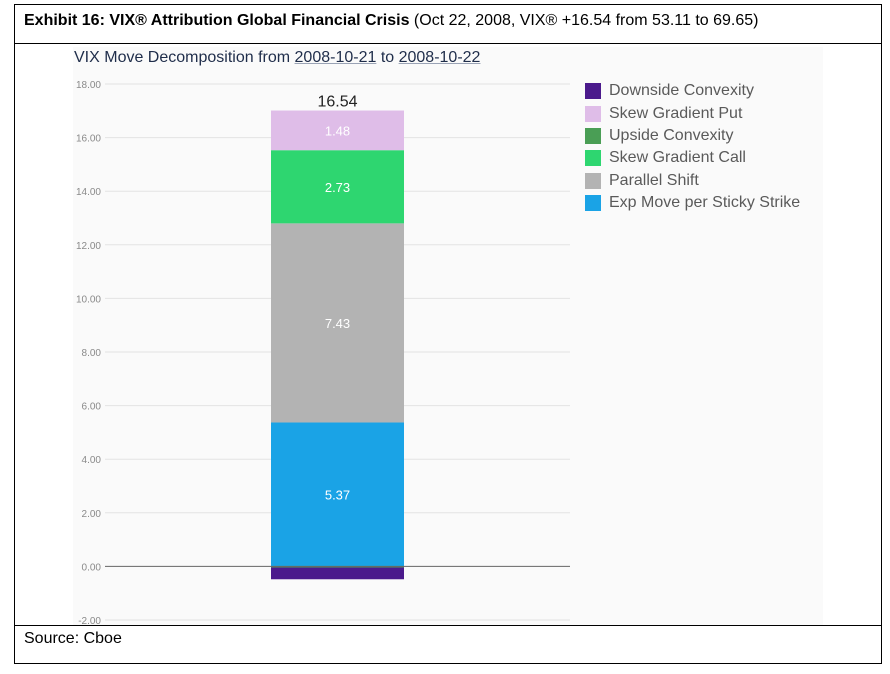 The width and height of the screenshot is (890, 674). What do you see at coordinates (439, 57) in the screenshot?
I see `chart-title-date-end: 2008-10-22` at bounding box center [439, 57].